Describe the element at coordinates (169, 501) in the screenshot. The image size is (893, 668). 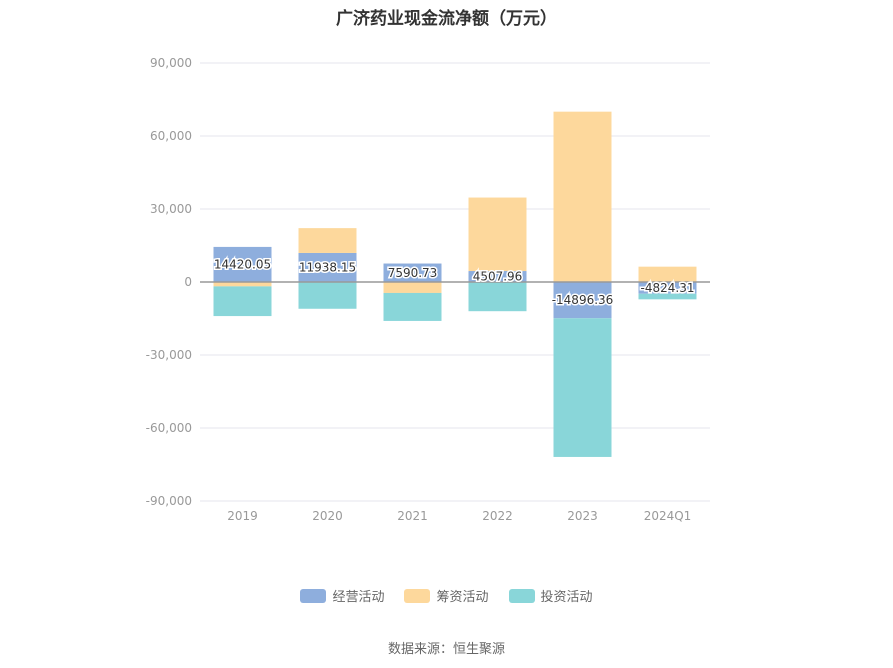
I see `y-tick-label: -90,000` at that location.